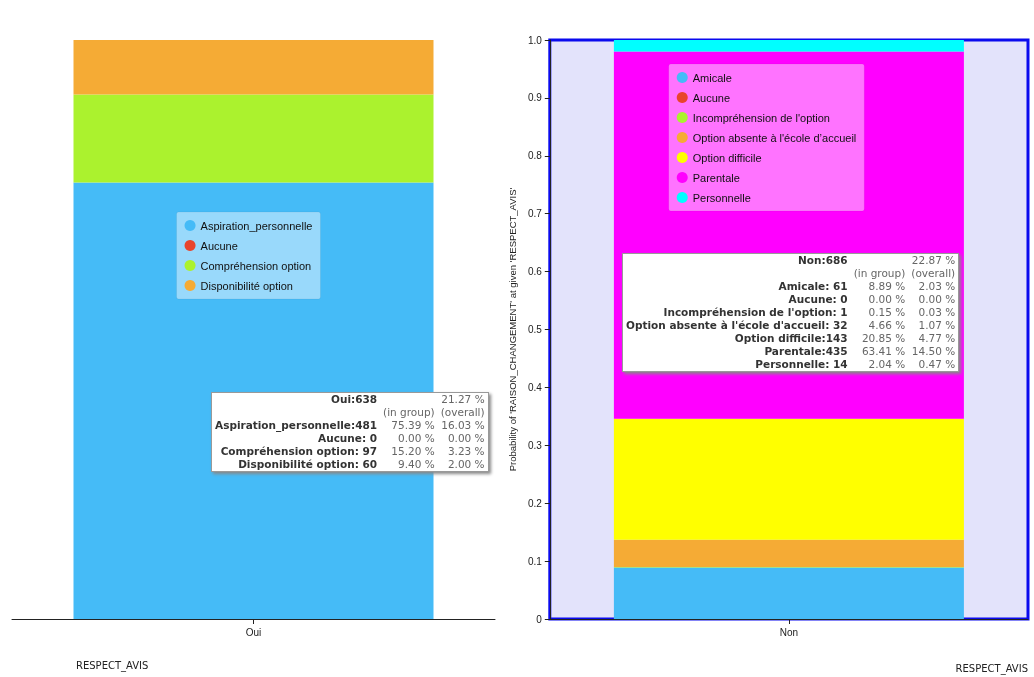  Describe the element at coordinates (855, 364) in the screenshot. I see `text: Personnelle: 14 2.04 % 0.47 %` at that location.